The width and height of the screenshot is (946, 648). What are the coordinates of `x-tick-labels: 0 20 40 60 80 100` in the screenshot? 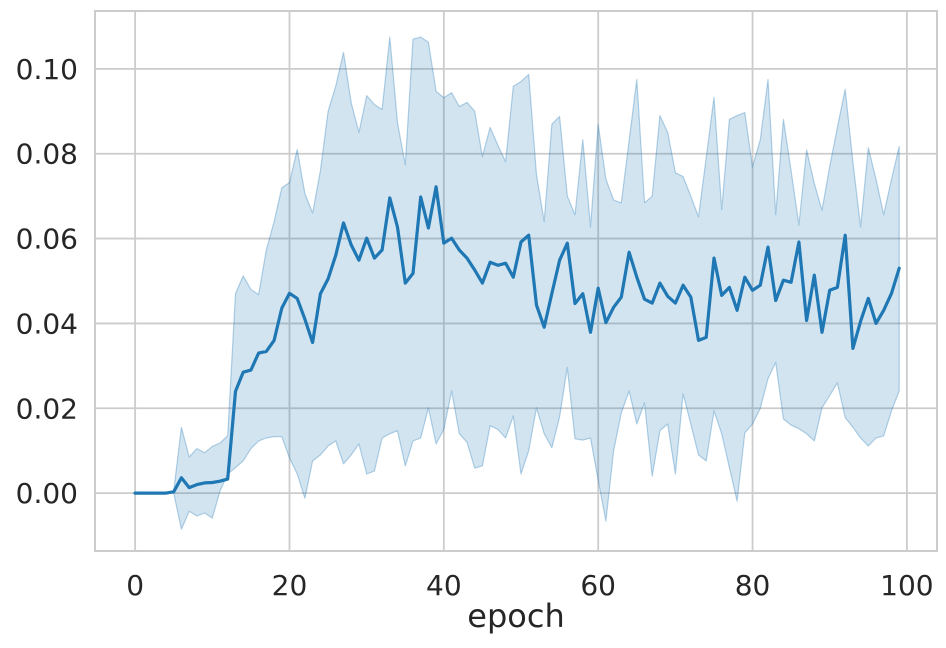 It's located at (529, 585).